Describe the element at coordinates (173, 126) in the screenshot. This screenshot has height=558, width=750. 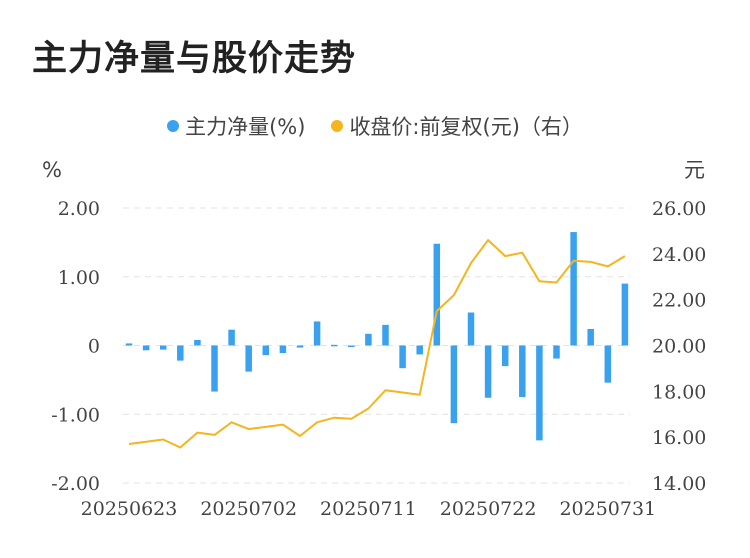
I see `legend-marker-net-volume` at that location.